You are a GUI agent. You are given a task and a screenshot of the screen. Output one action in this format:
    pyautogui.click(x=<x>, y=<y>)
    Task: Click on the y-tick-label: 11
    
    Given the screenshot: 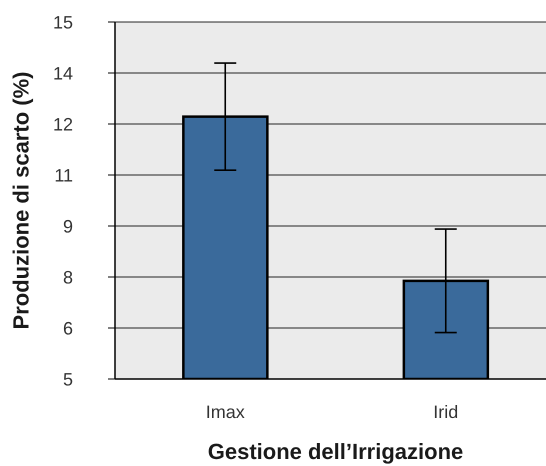 What is the action you would take?
    pyautogui.click(x=63, y=175)
    